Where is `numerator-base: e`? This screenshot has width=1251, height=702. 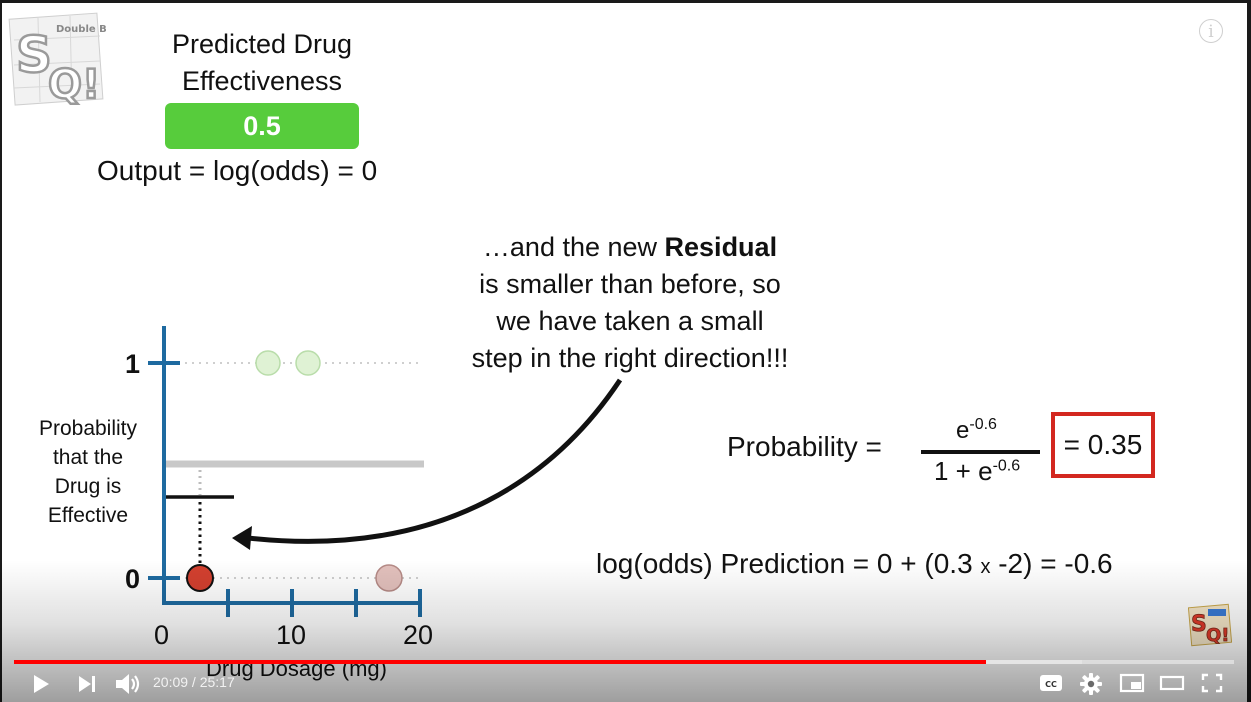
numerator-base: e is located at coordinates (963, 430).